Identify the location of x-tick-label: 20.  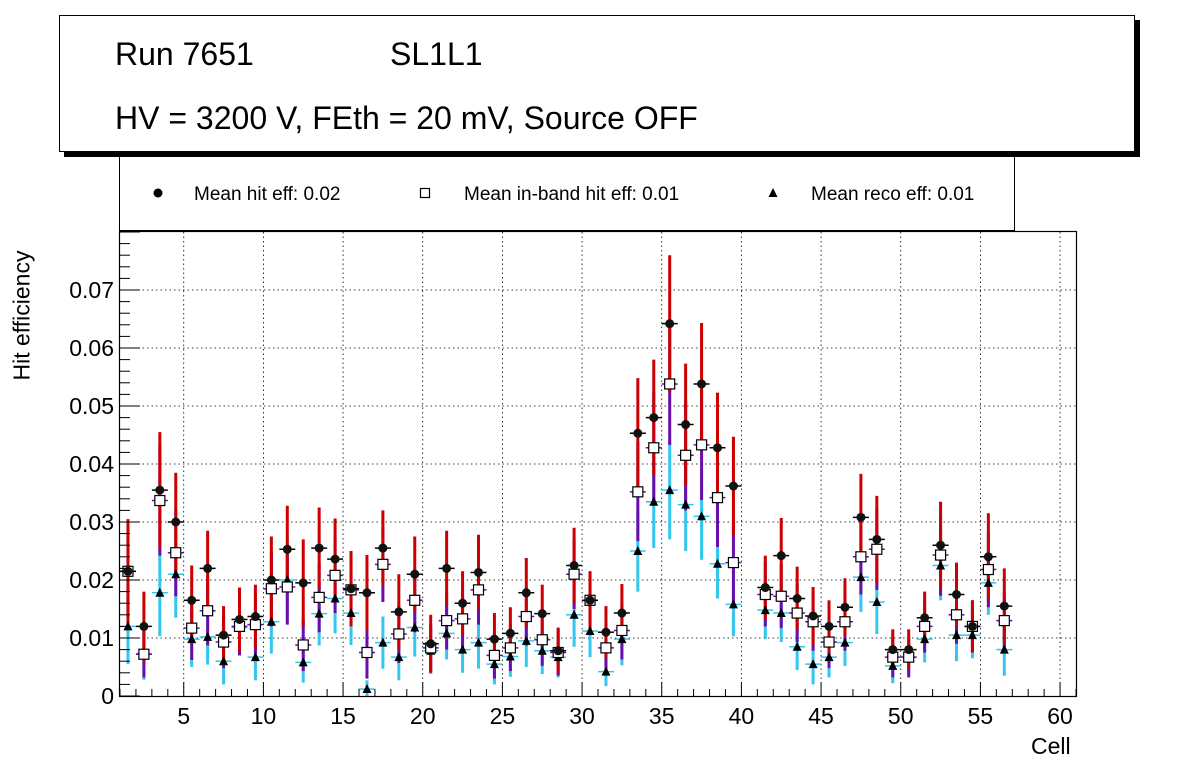
(423, 716).